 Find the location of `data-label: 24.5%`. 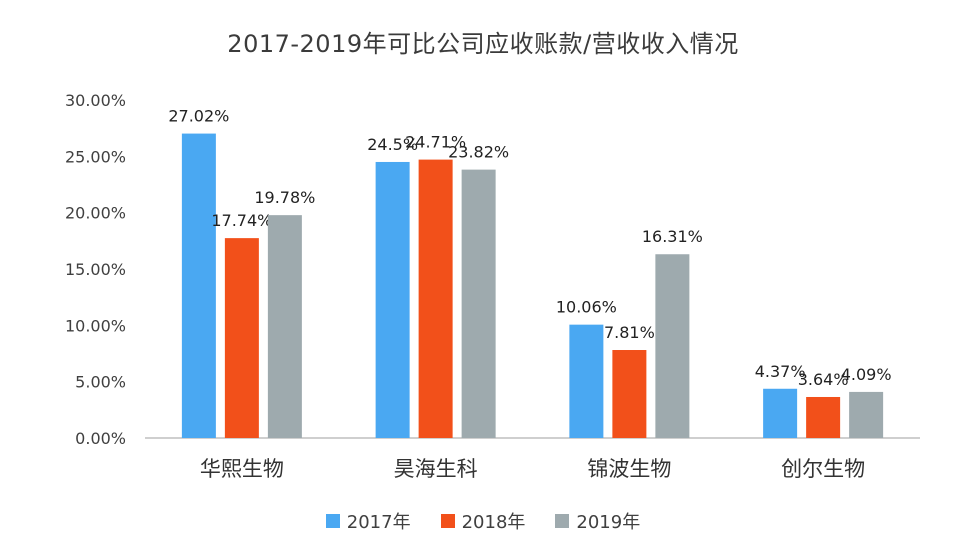

data-label: 24.5% is located at coordinates (392, 144).